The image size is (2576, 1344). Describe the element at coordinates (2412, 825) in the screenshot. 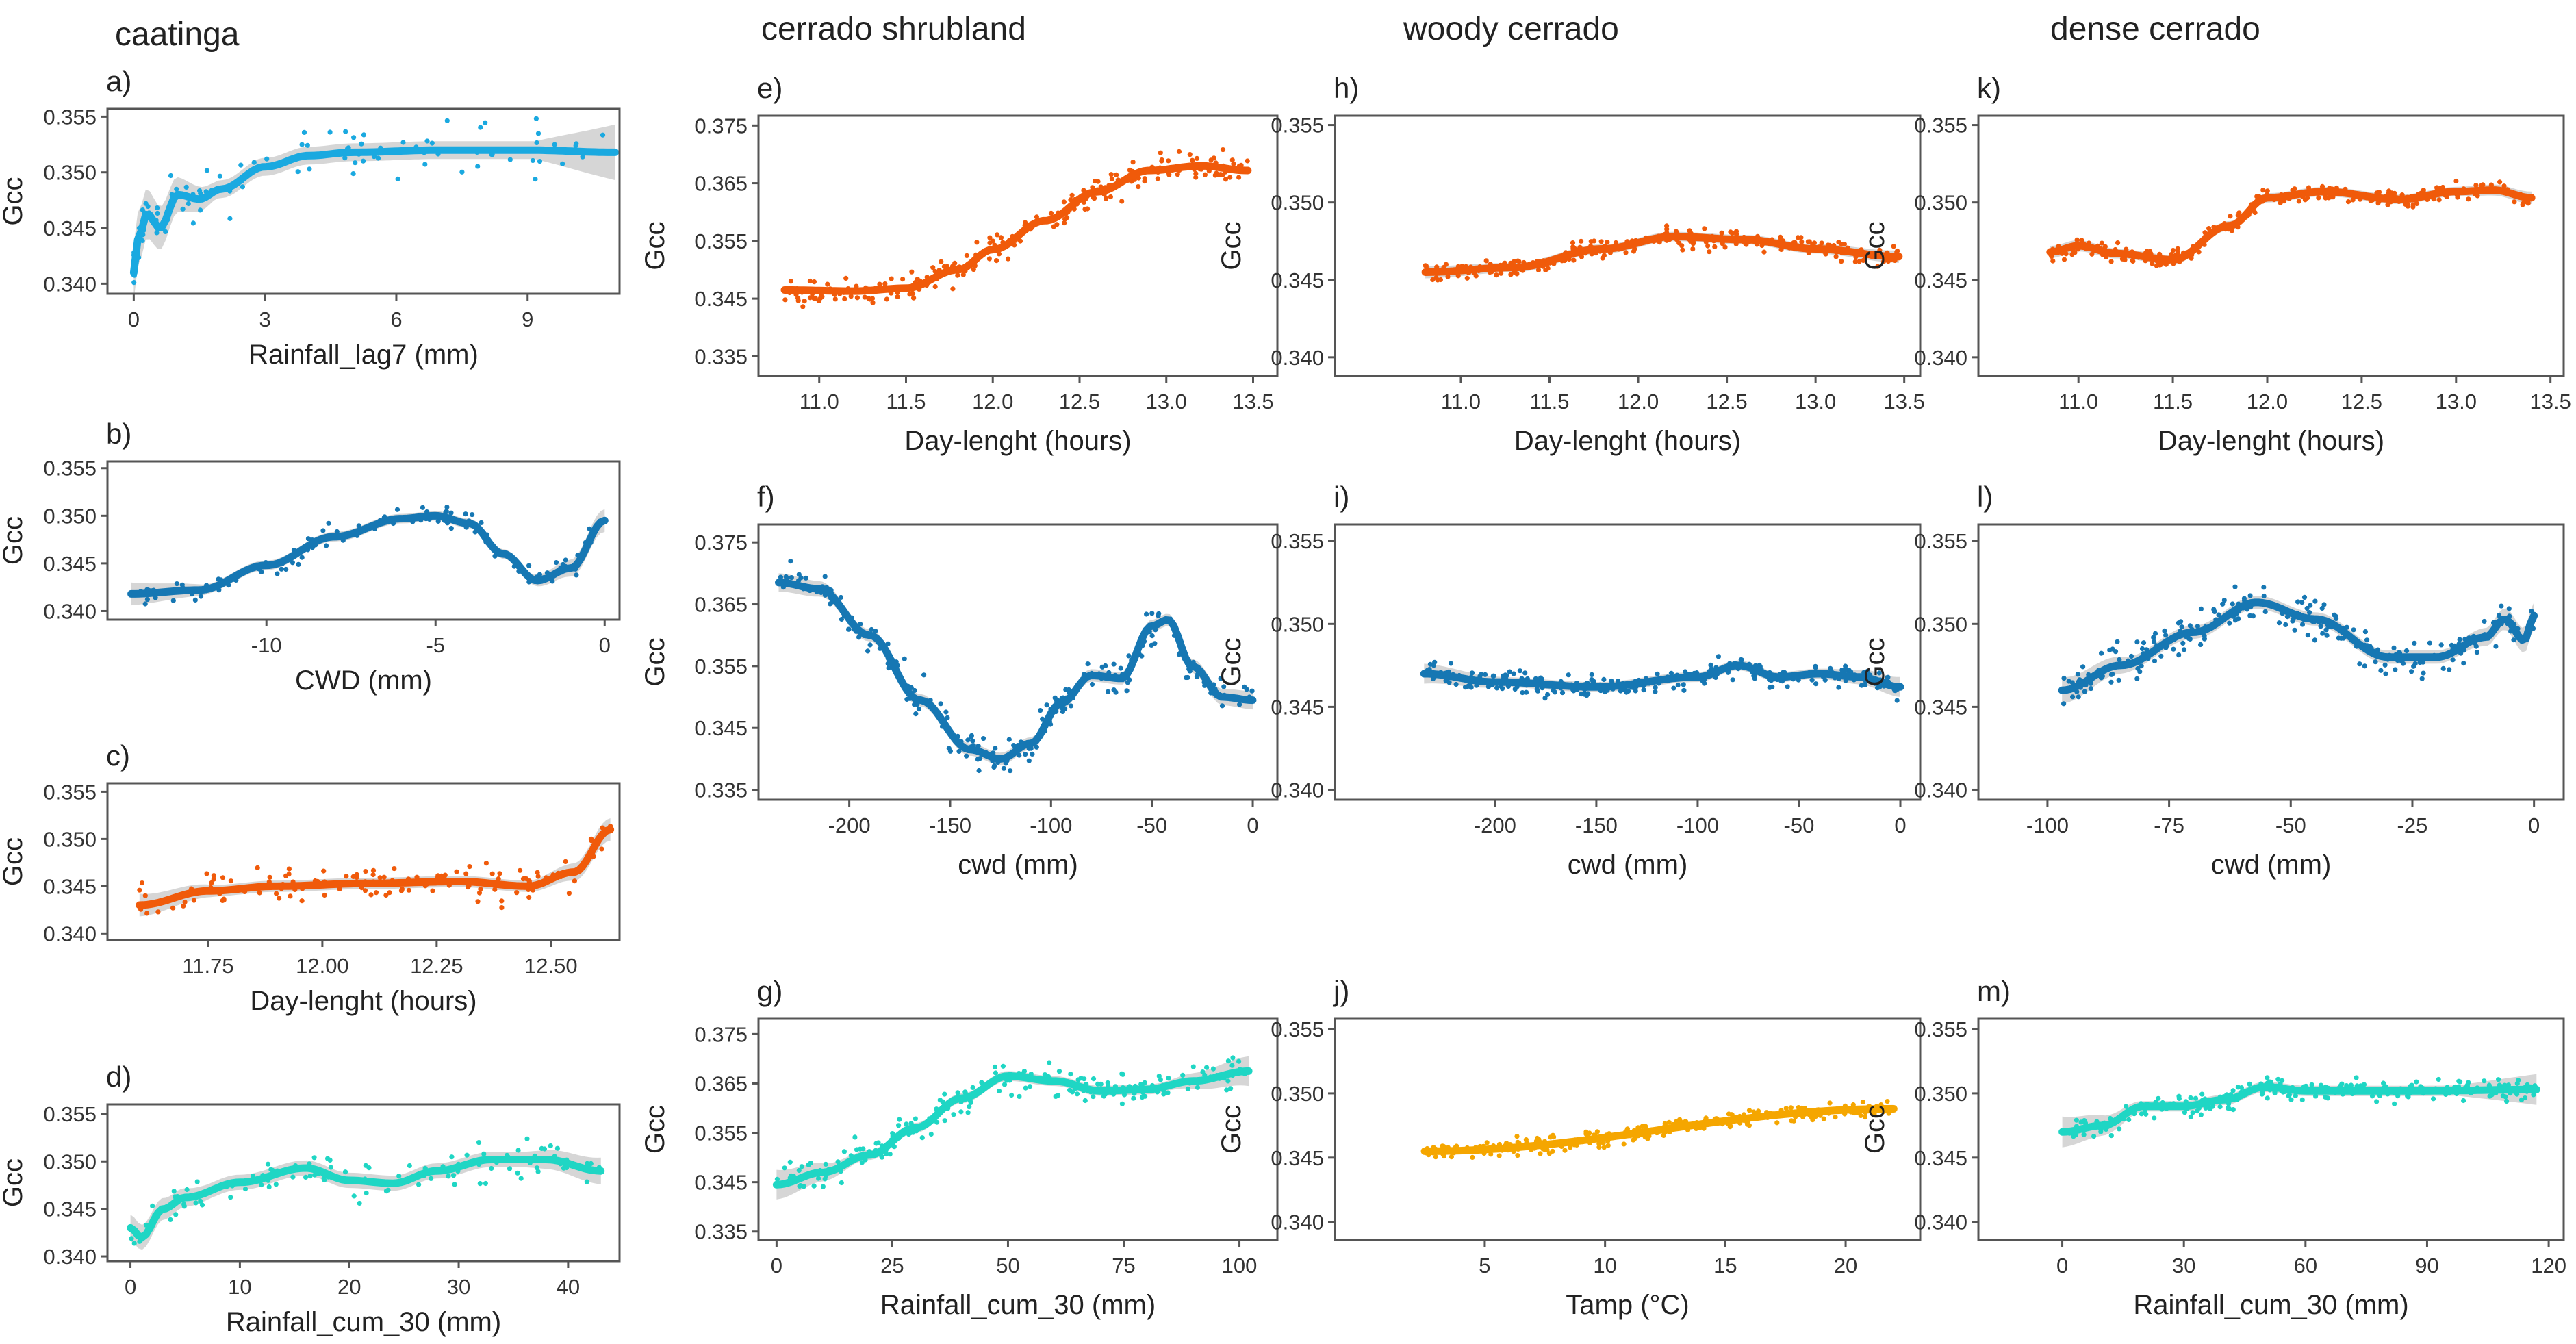

I see `x-tick-label: -25` at that location.